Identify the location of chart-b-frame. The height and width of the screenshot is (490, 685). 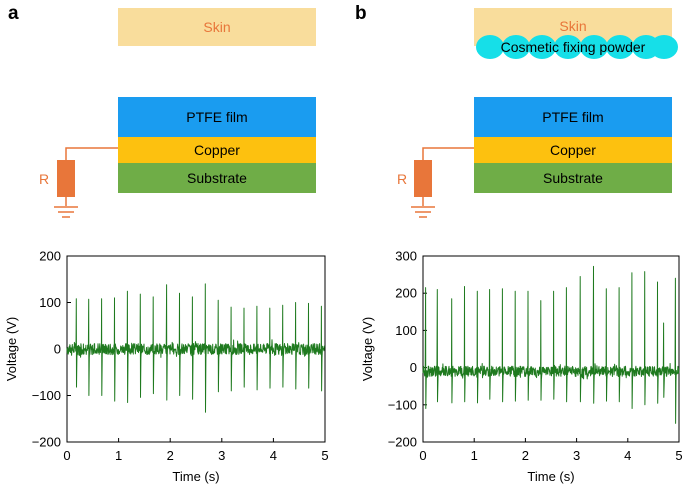
(551, 349).